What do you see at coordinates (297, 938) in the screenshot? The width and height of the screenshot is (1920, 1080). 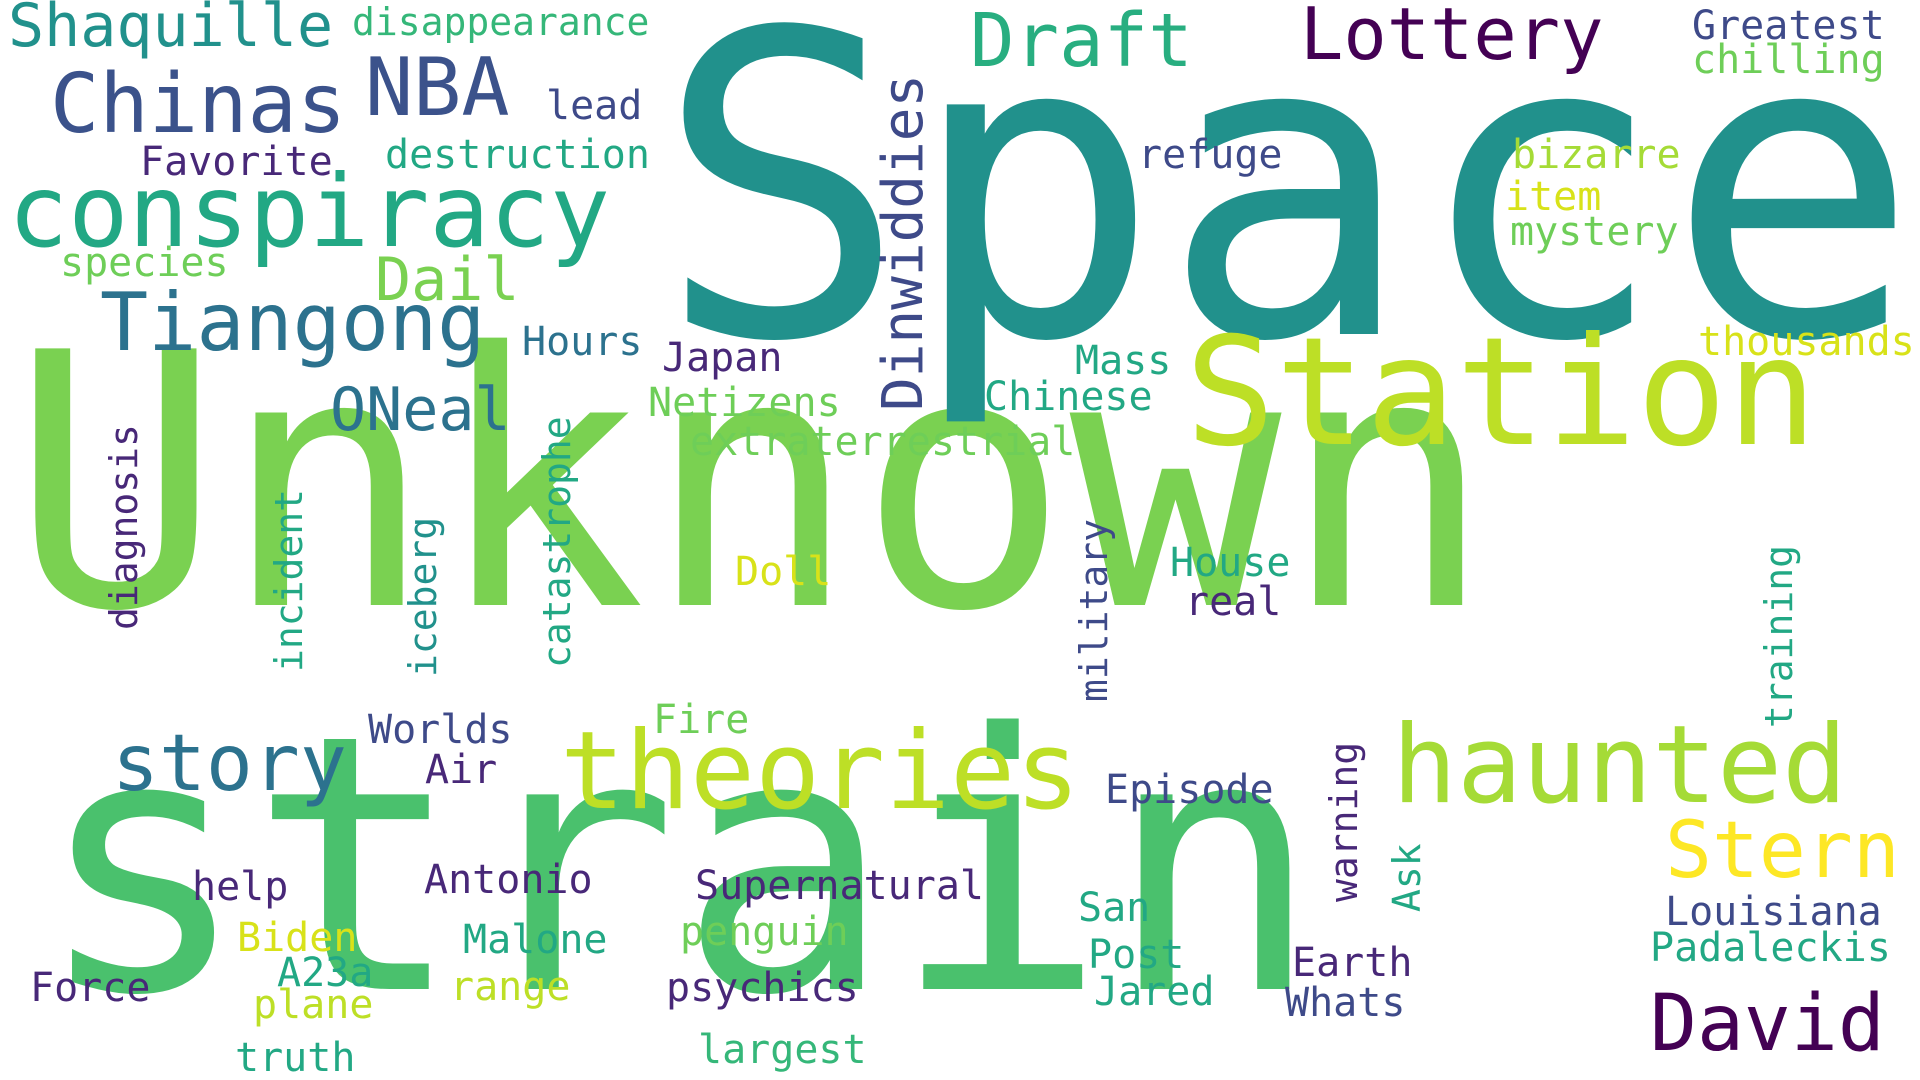 I see `word-biden: Biden` at bounding box center [297, 938].